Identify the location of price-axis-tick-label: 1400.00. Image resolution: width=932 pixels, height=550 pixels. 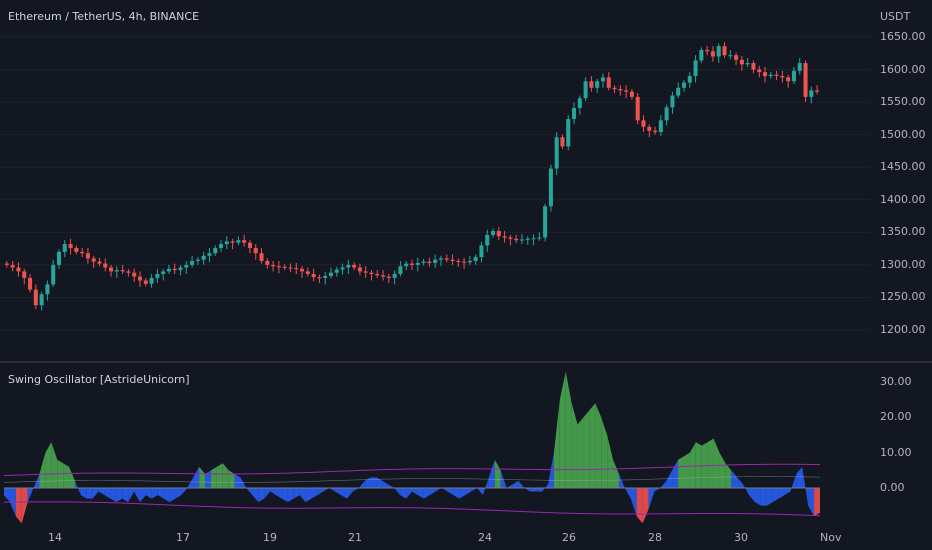
(903, 199).